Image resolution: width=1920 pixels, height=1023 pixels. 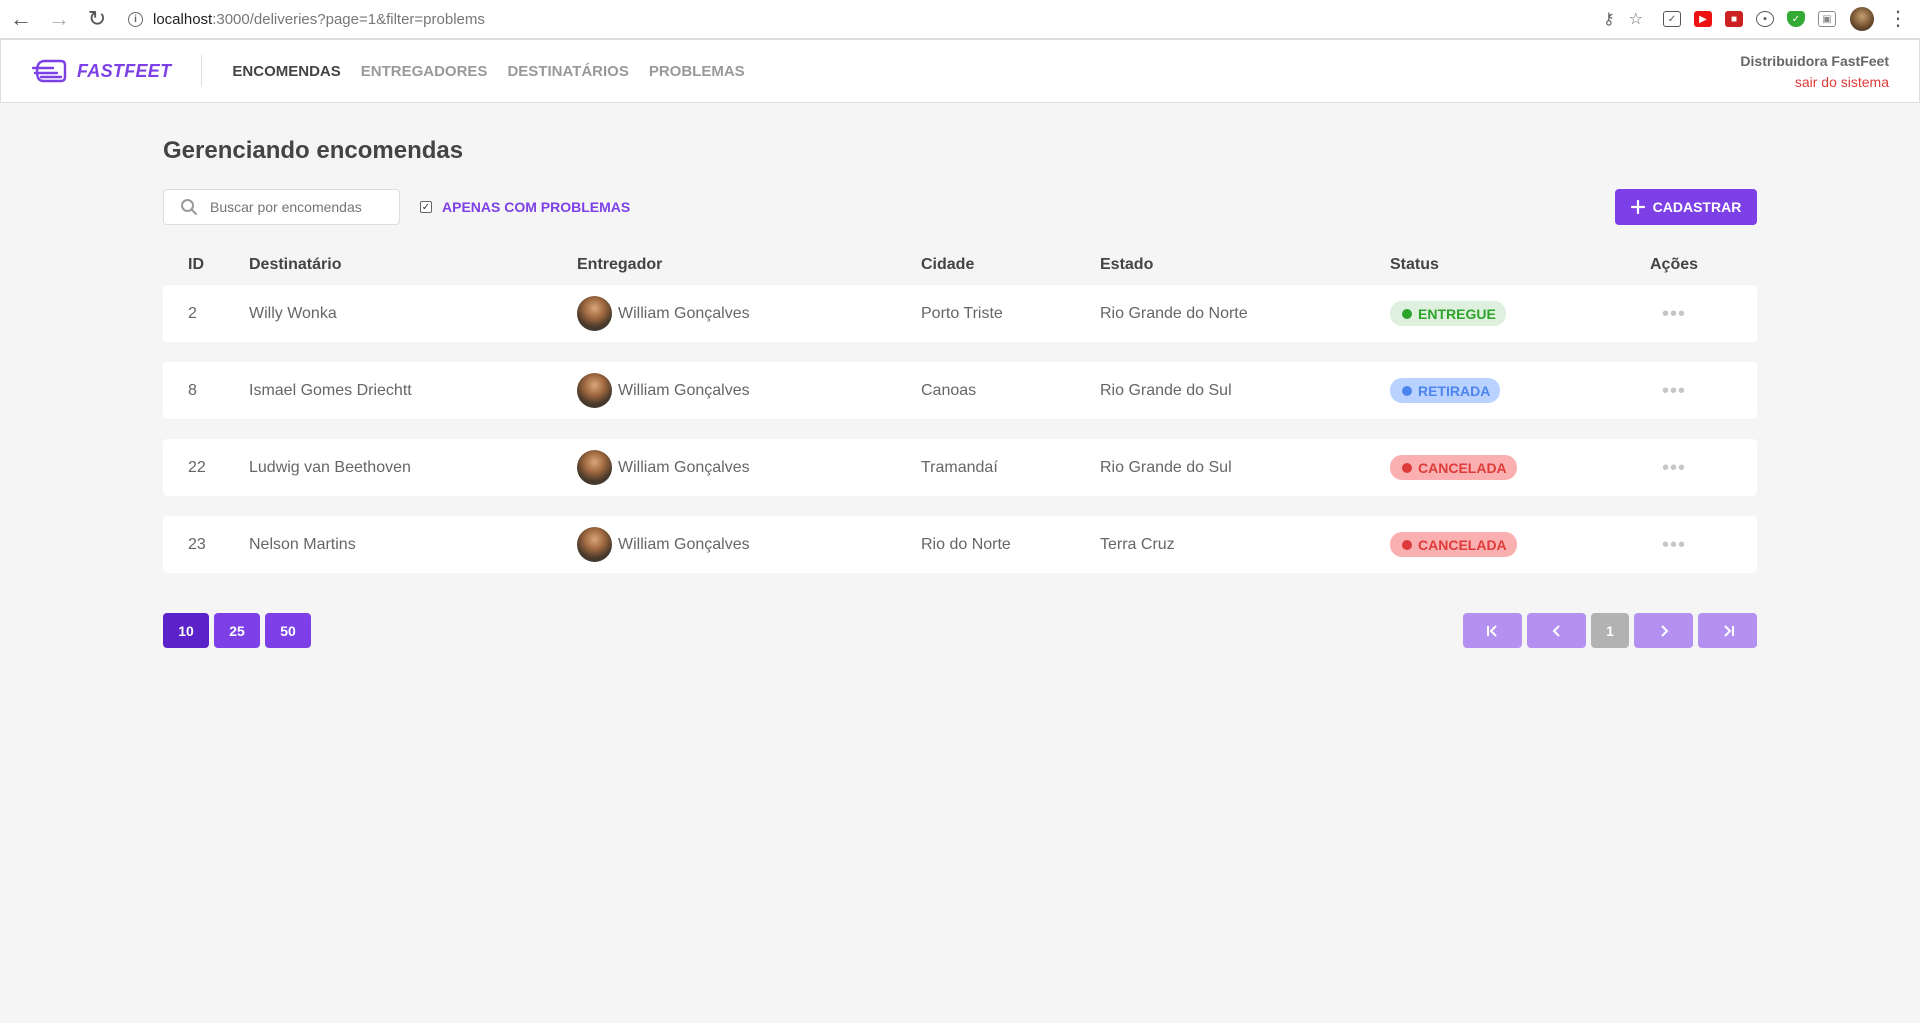 I want to click on deliveryman-avatar, so click(x=594, y=544).